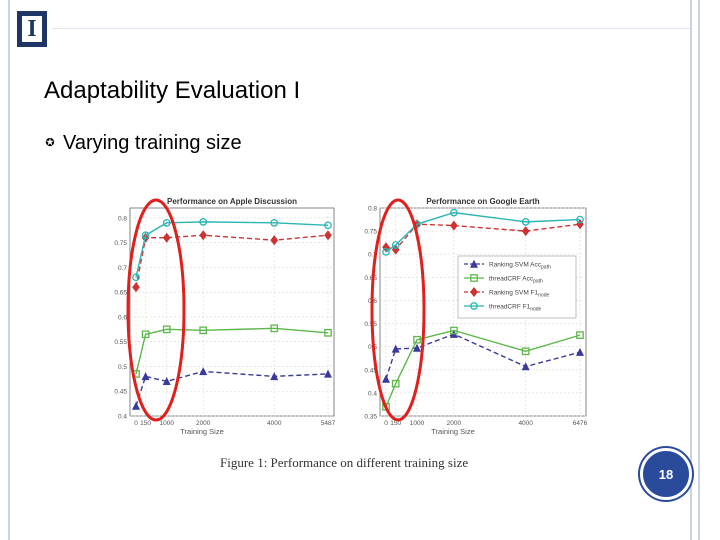  Describe the element at coordinates (156, 310) in the screenshot. I see `highlight-ellipse-left` at that location.